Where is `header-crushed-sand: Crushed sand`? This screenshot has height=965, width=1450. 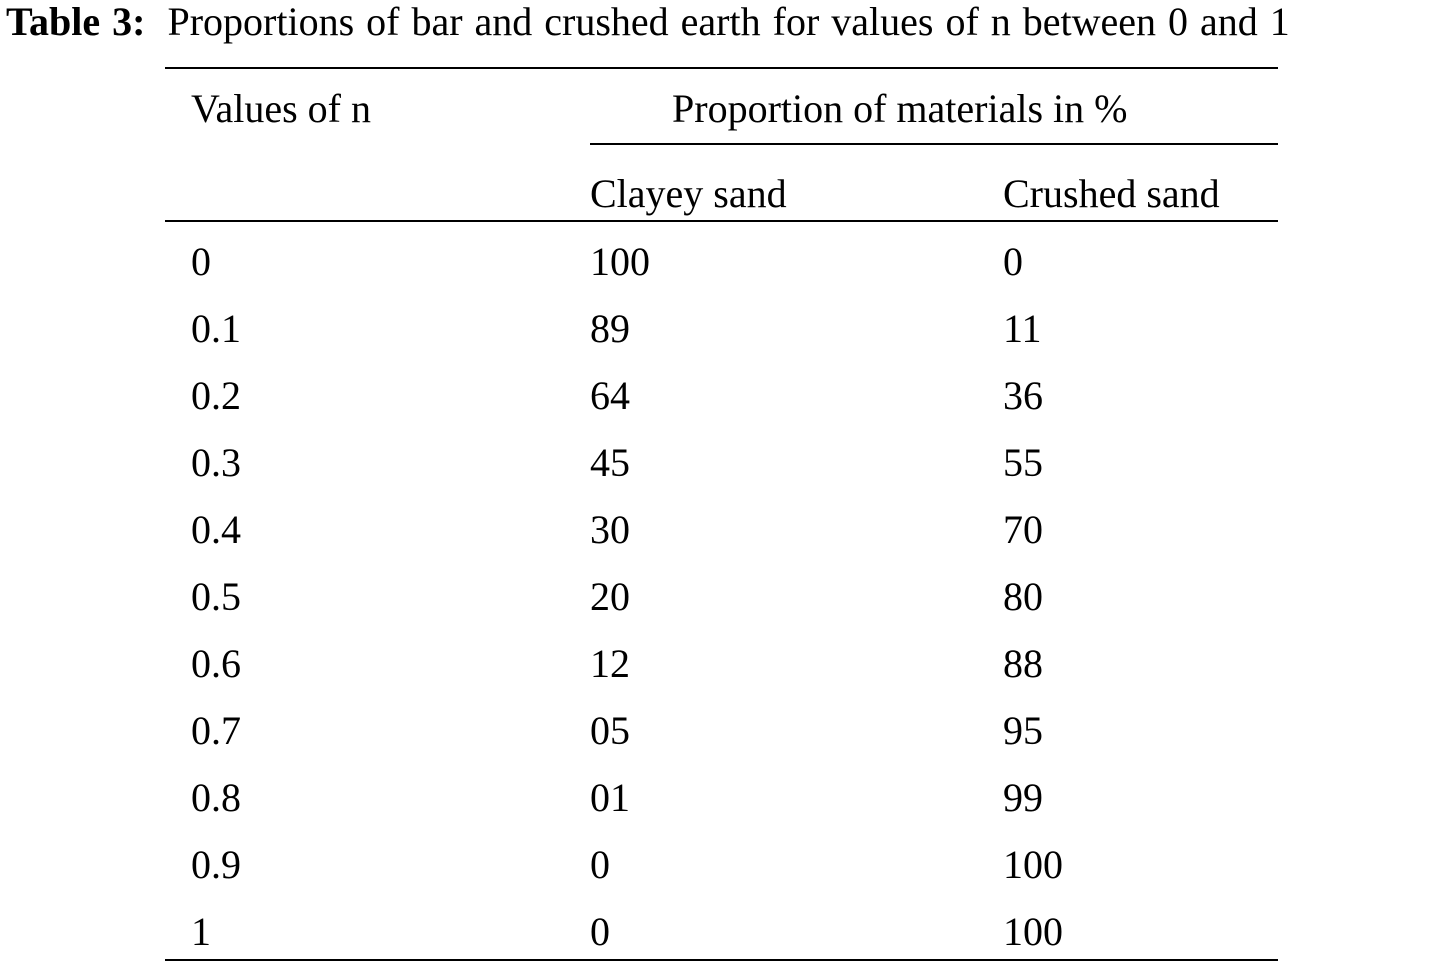 header-crushed-sand: Crushed sand is located at coordinates (1111, 193).